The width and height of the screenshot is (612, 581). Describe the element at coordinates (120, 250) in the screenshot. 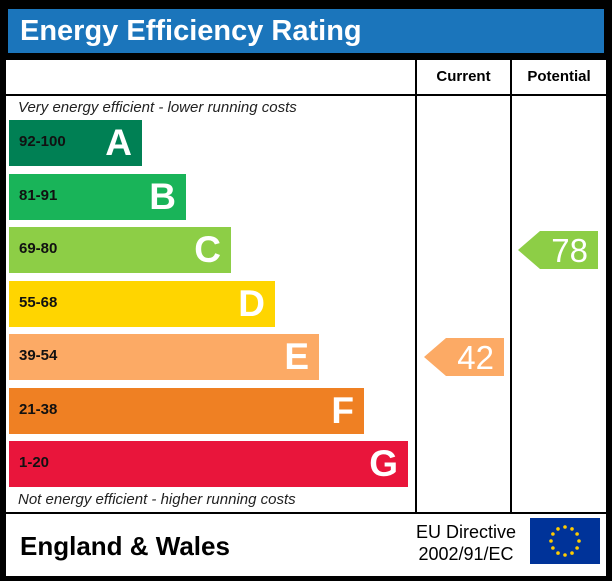

I see `band-c: 69-80 C` at that location.